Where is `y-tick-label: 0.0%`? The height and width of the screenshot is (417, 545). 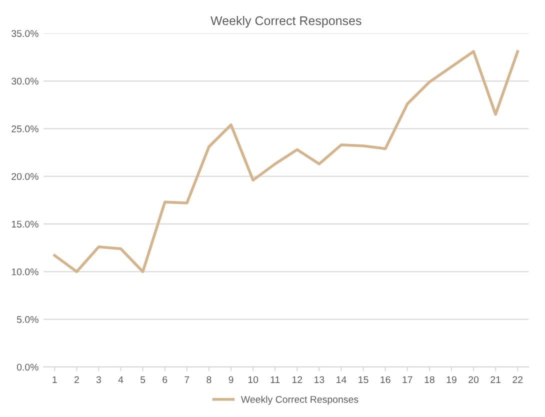
y-tick-label: 0.0% is located at coordinates (27, 367).